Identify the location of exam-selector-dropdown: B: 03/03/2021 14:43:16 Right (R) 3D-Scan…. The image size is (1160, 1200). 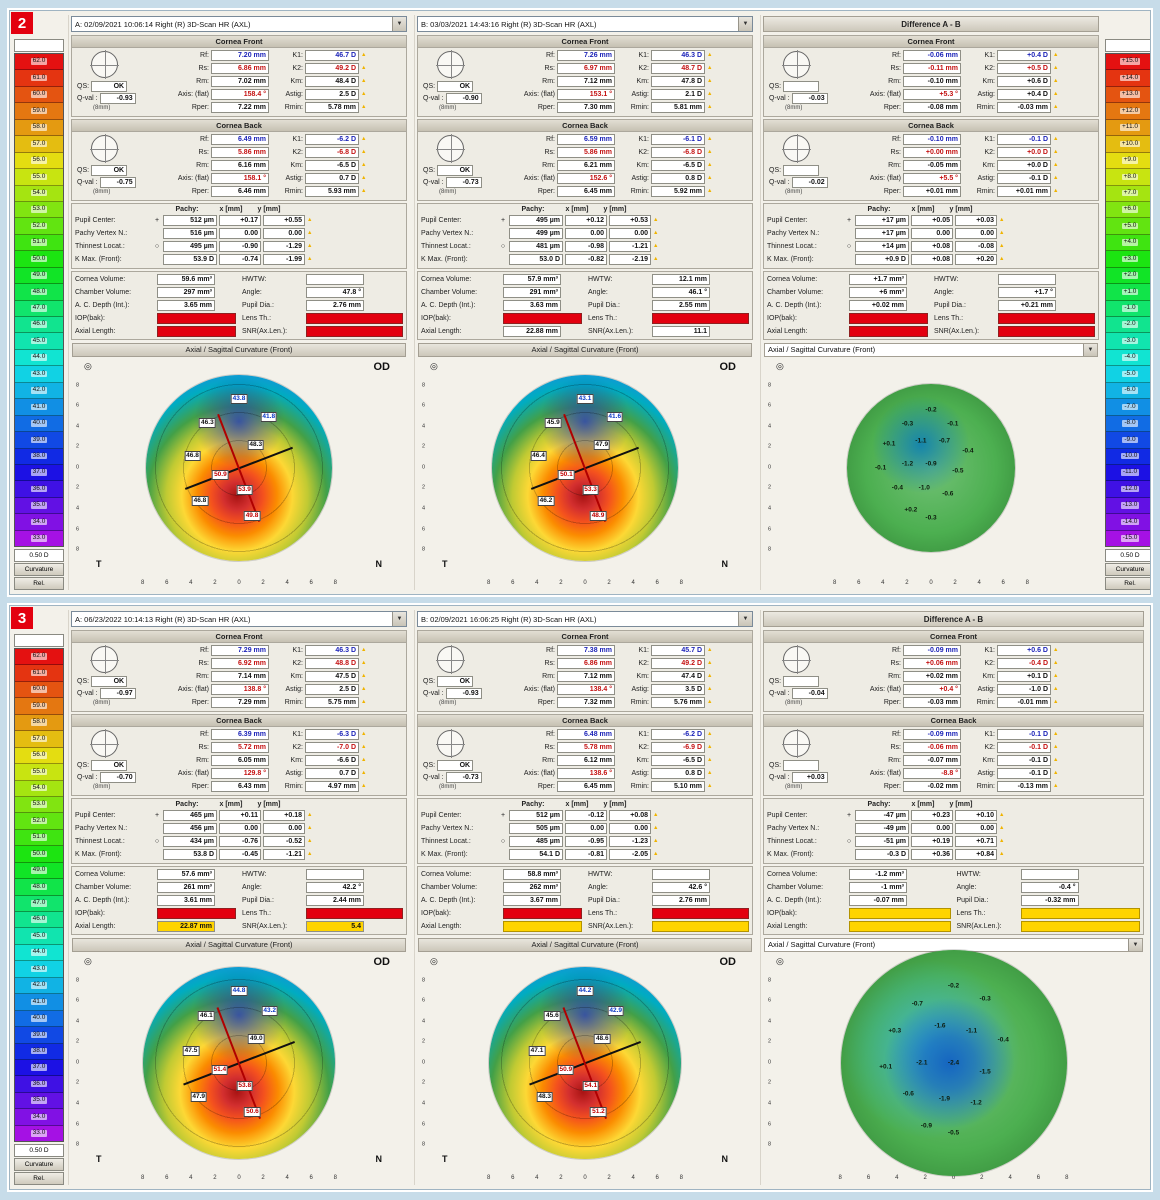
(585, 24).